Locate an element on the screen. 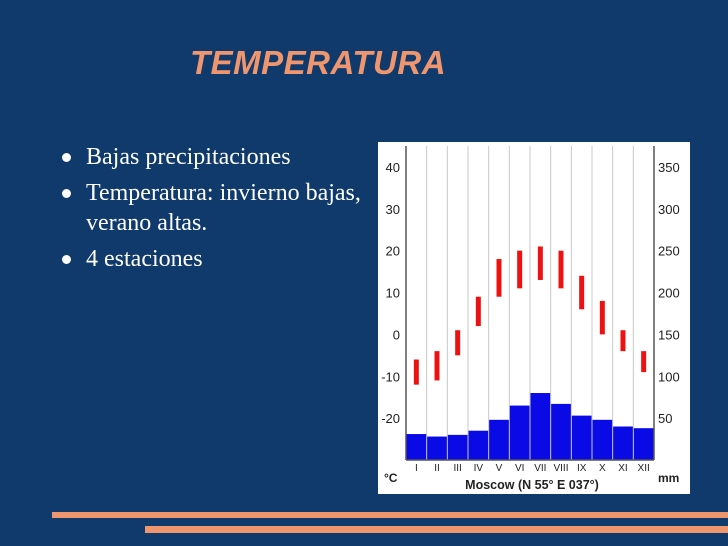  bullet-item: 4 estaciones is located at coordinates (215, 259).